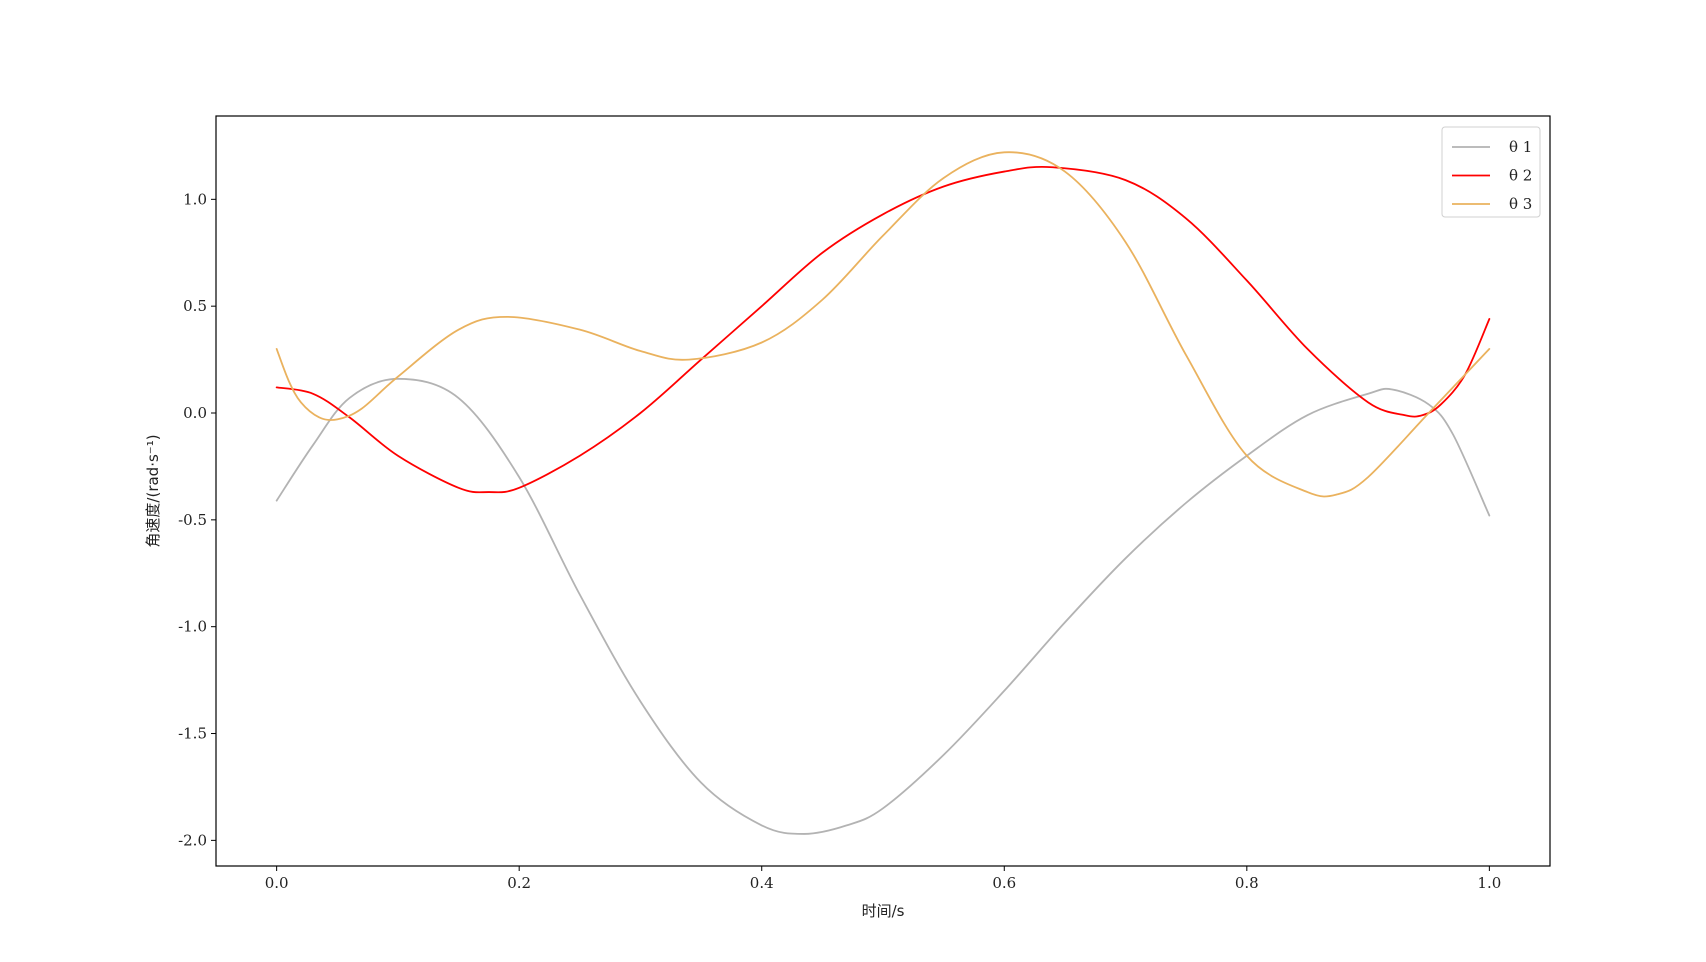  What do you see at coordinates (1247, 883) in the screenshot?
I see `x-tick-label: 0.8` at bounding box center [1247, 883].